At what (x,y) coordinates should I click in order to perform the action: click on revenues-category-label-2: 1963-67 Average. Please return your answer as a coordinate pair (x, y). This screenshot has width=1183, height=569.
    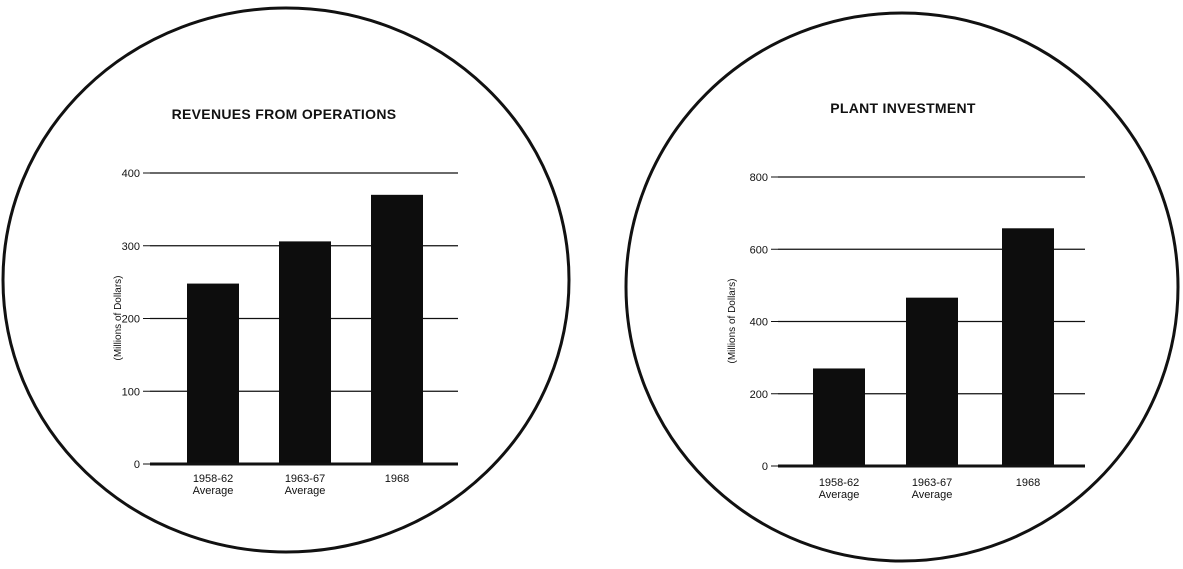
    Looking at the image, I should click on (305, 485).